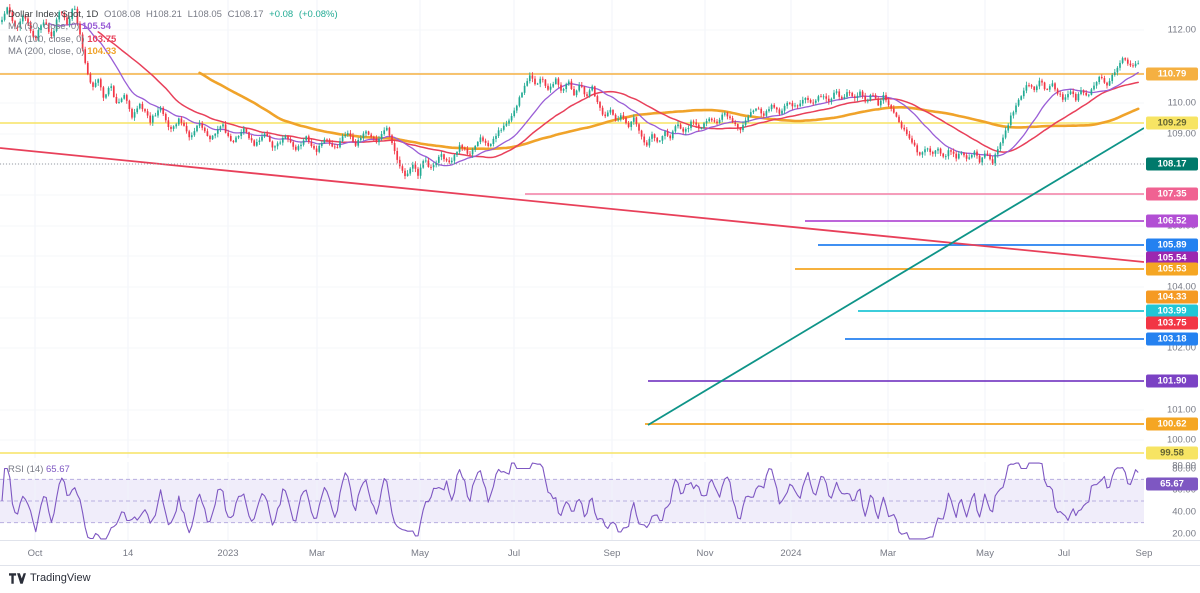  What do you see at coordinates (1172, 311) in the screenshot?
I see `price-badge-103.99: 103.99` at bounding box center [1172, 311].